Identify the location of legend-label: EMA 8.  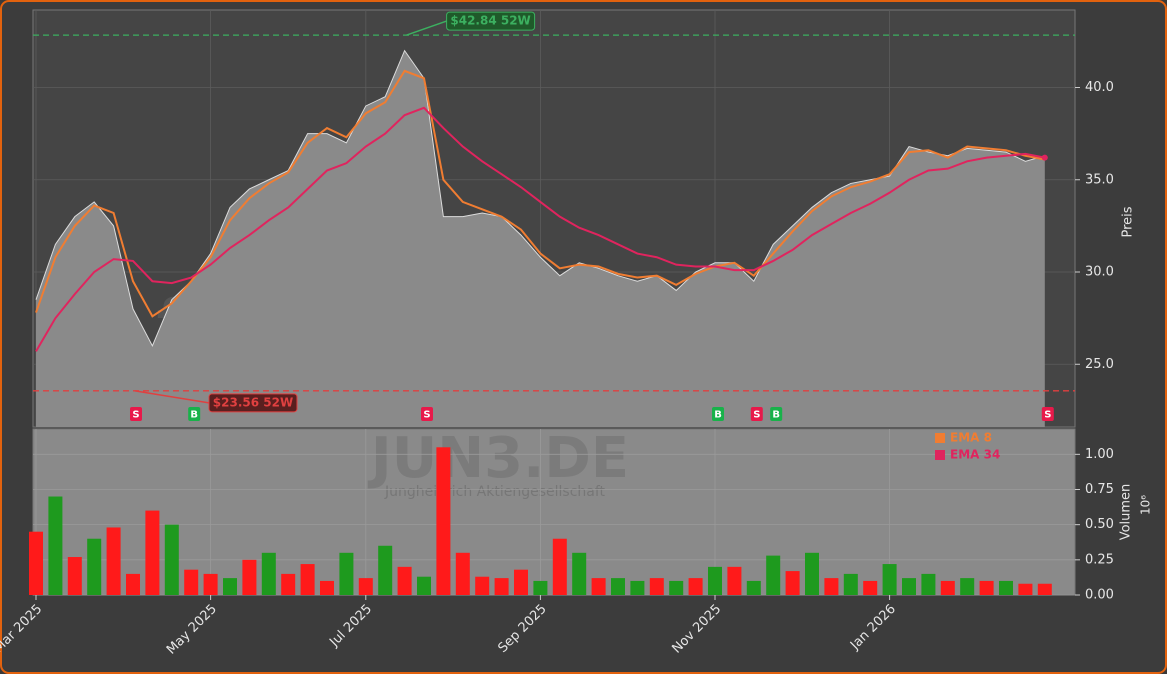
(971, 438).